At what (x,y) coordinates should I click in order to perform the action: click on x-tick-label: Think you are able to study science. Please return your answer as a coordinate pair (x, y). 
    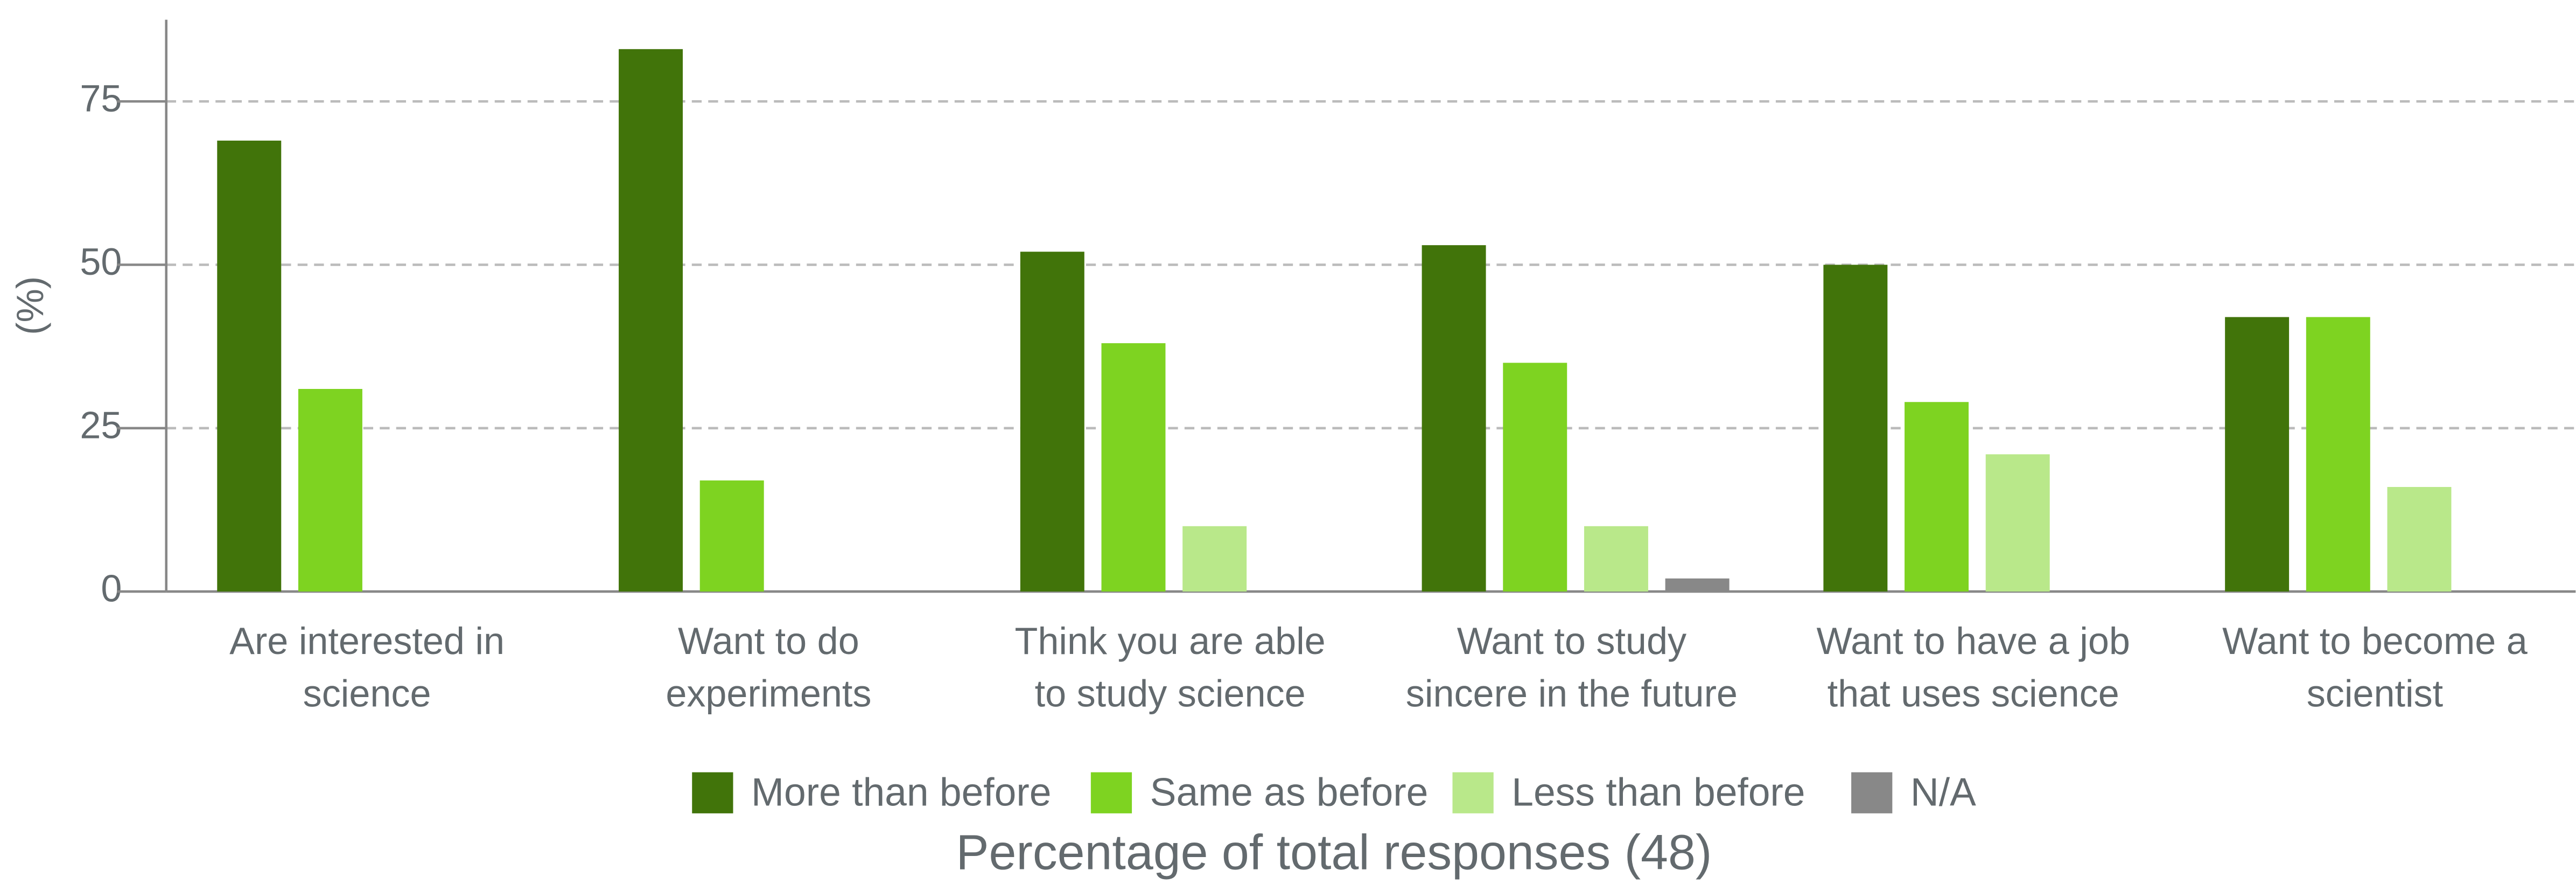
    Looking at the image, I should click on (1170, 667).